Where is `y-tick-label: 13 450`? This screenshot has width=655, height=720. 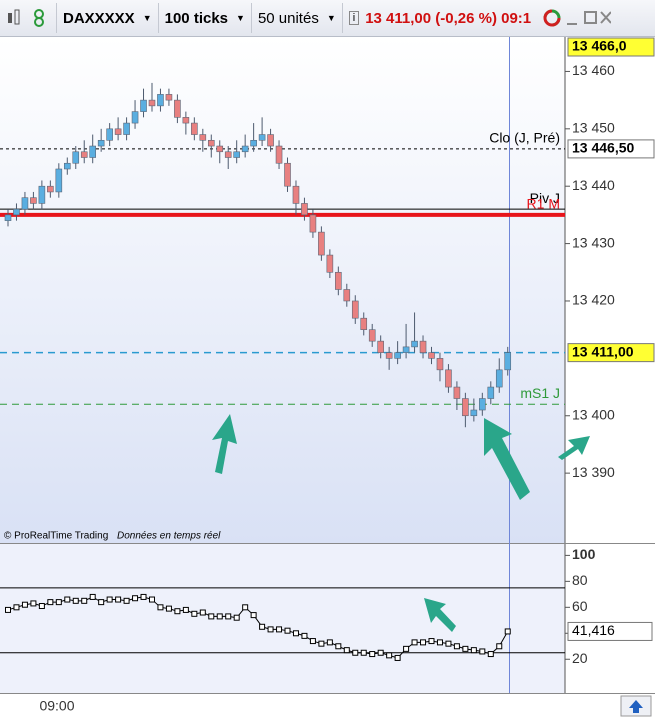 y-tick-label: 13 450 is located at coordinates (593, 128).